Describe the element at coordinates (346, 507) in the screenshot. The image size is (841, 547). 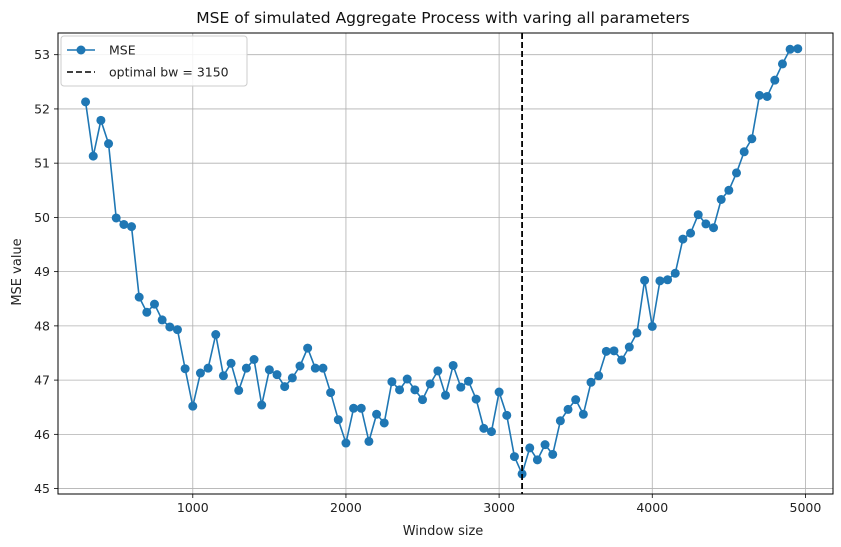
I see `x-tick-label: 2000` at that location.